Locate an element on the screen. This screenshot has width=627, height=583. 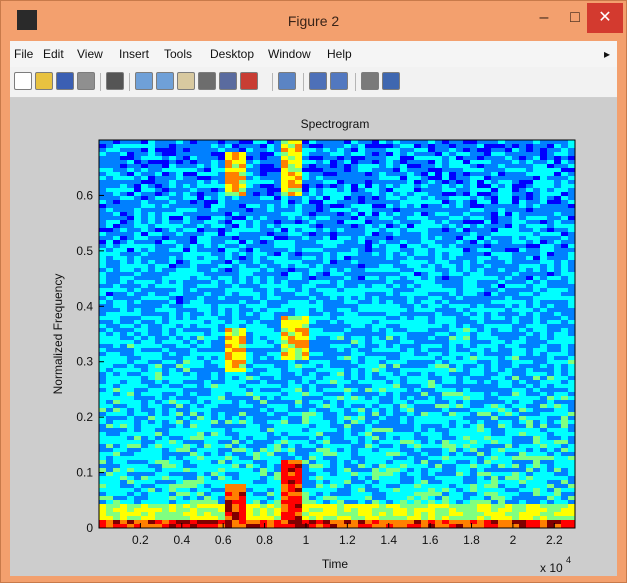
hide-plot-tools-icon is located at coordinates (370, 81).